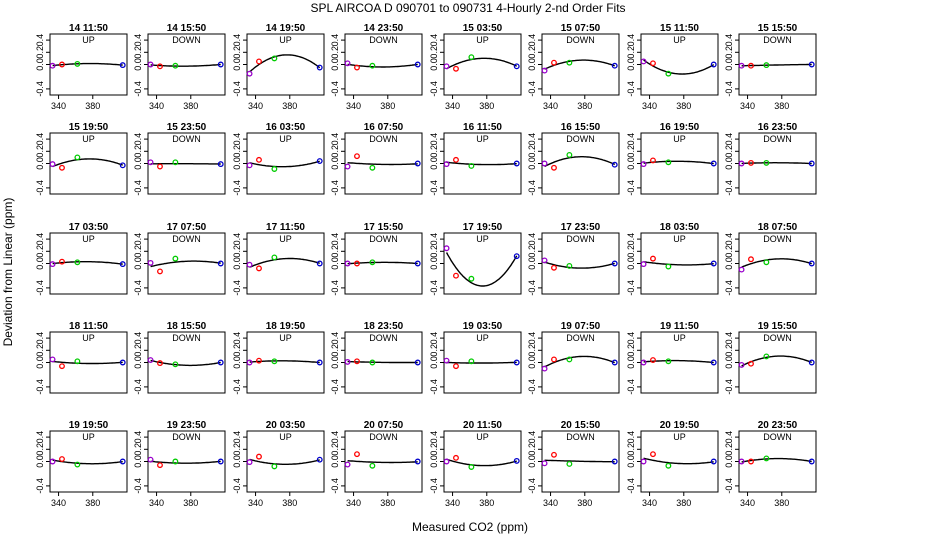 The image size is (936, 540). Describe the element at coordinates (680, 227) in the screenshot. I see `panel-title: 18 03:50` at that location.